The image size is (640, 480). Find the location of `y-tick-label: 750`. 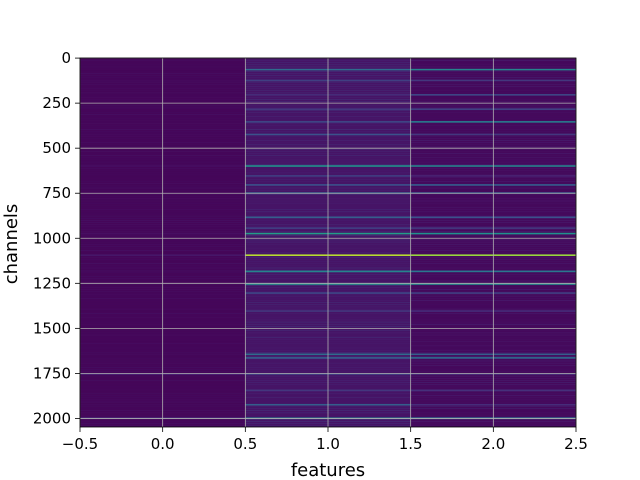

y-tick-label: 750 is located at coordinates (56, 193).